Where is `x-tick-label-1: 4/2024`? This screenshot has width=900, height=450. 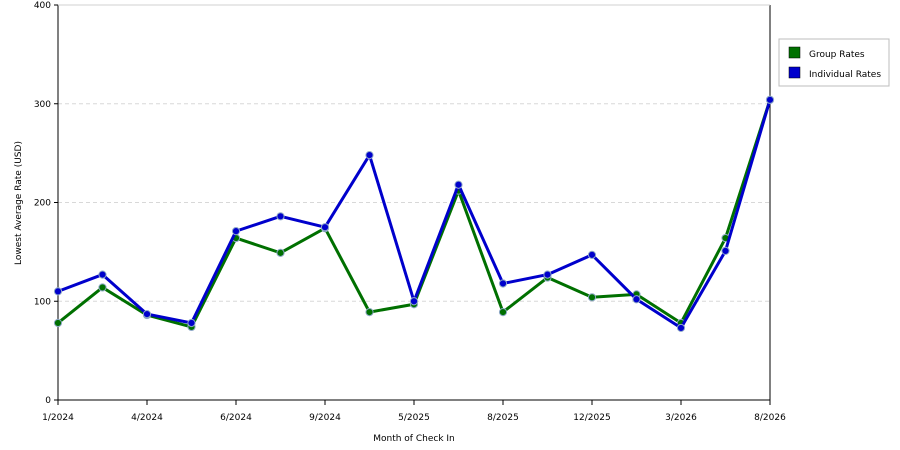 x-tick-label-1: 4/2024 is located at coordinates (147, 418).